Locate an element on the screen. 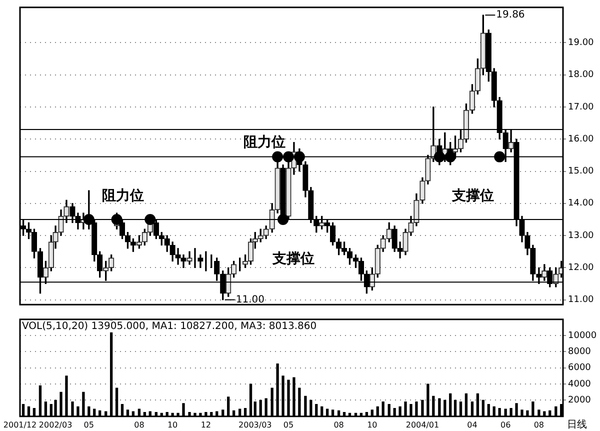  y-tick-label: 19.00 is located at coordinates (581, 43).